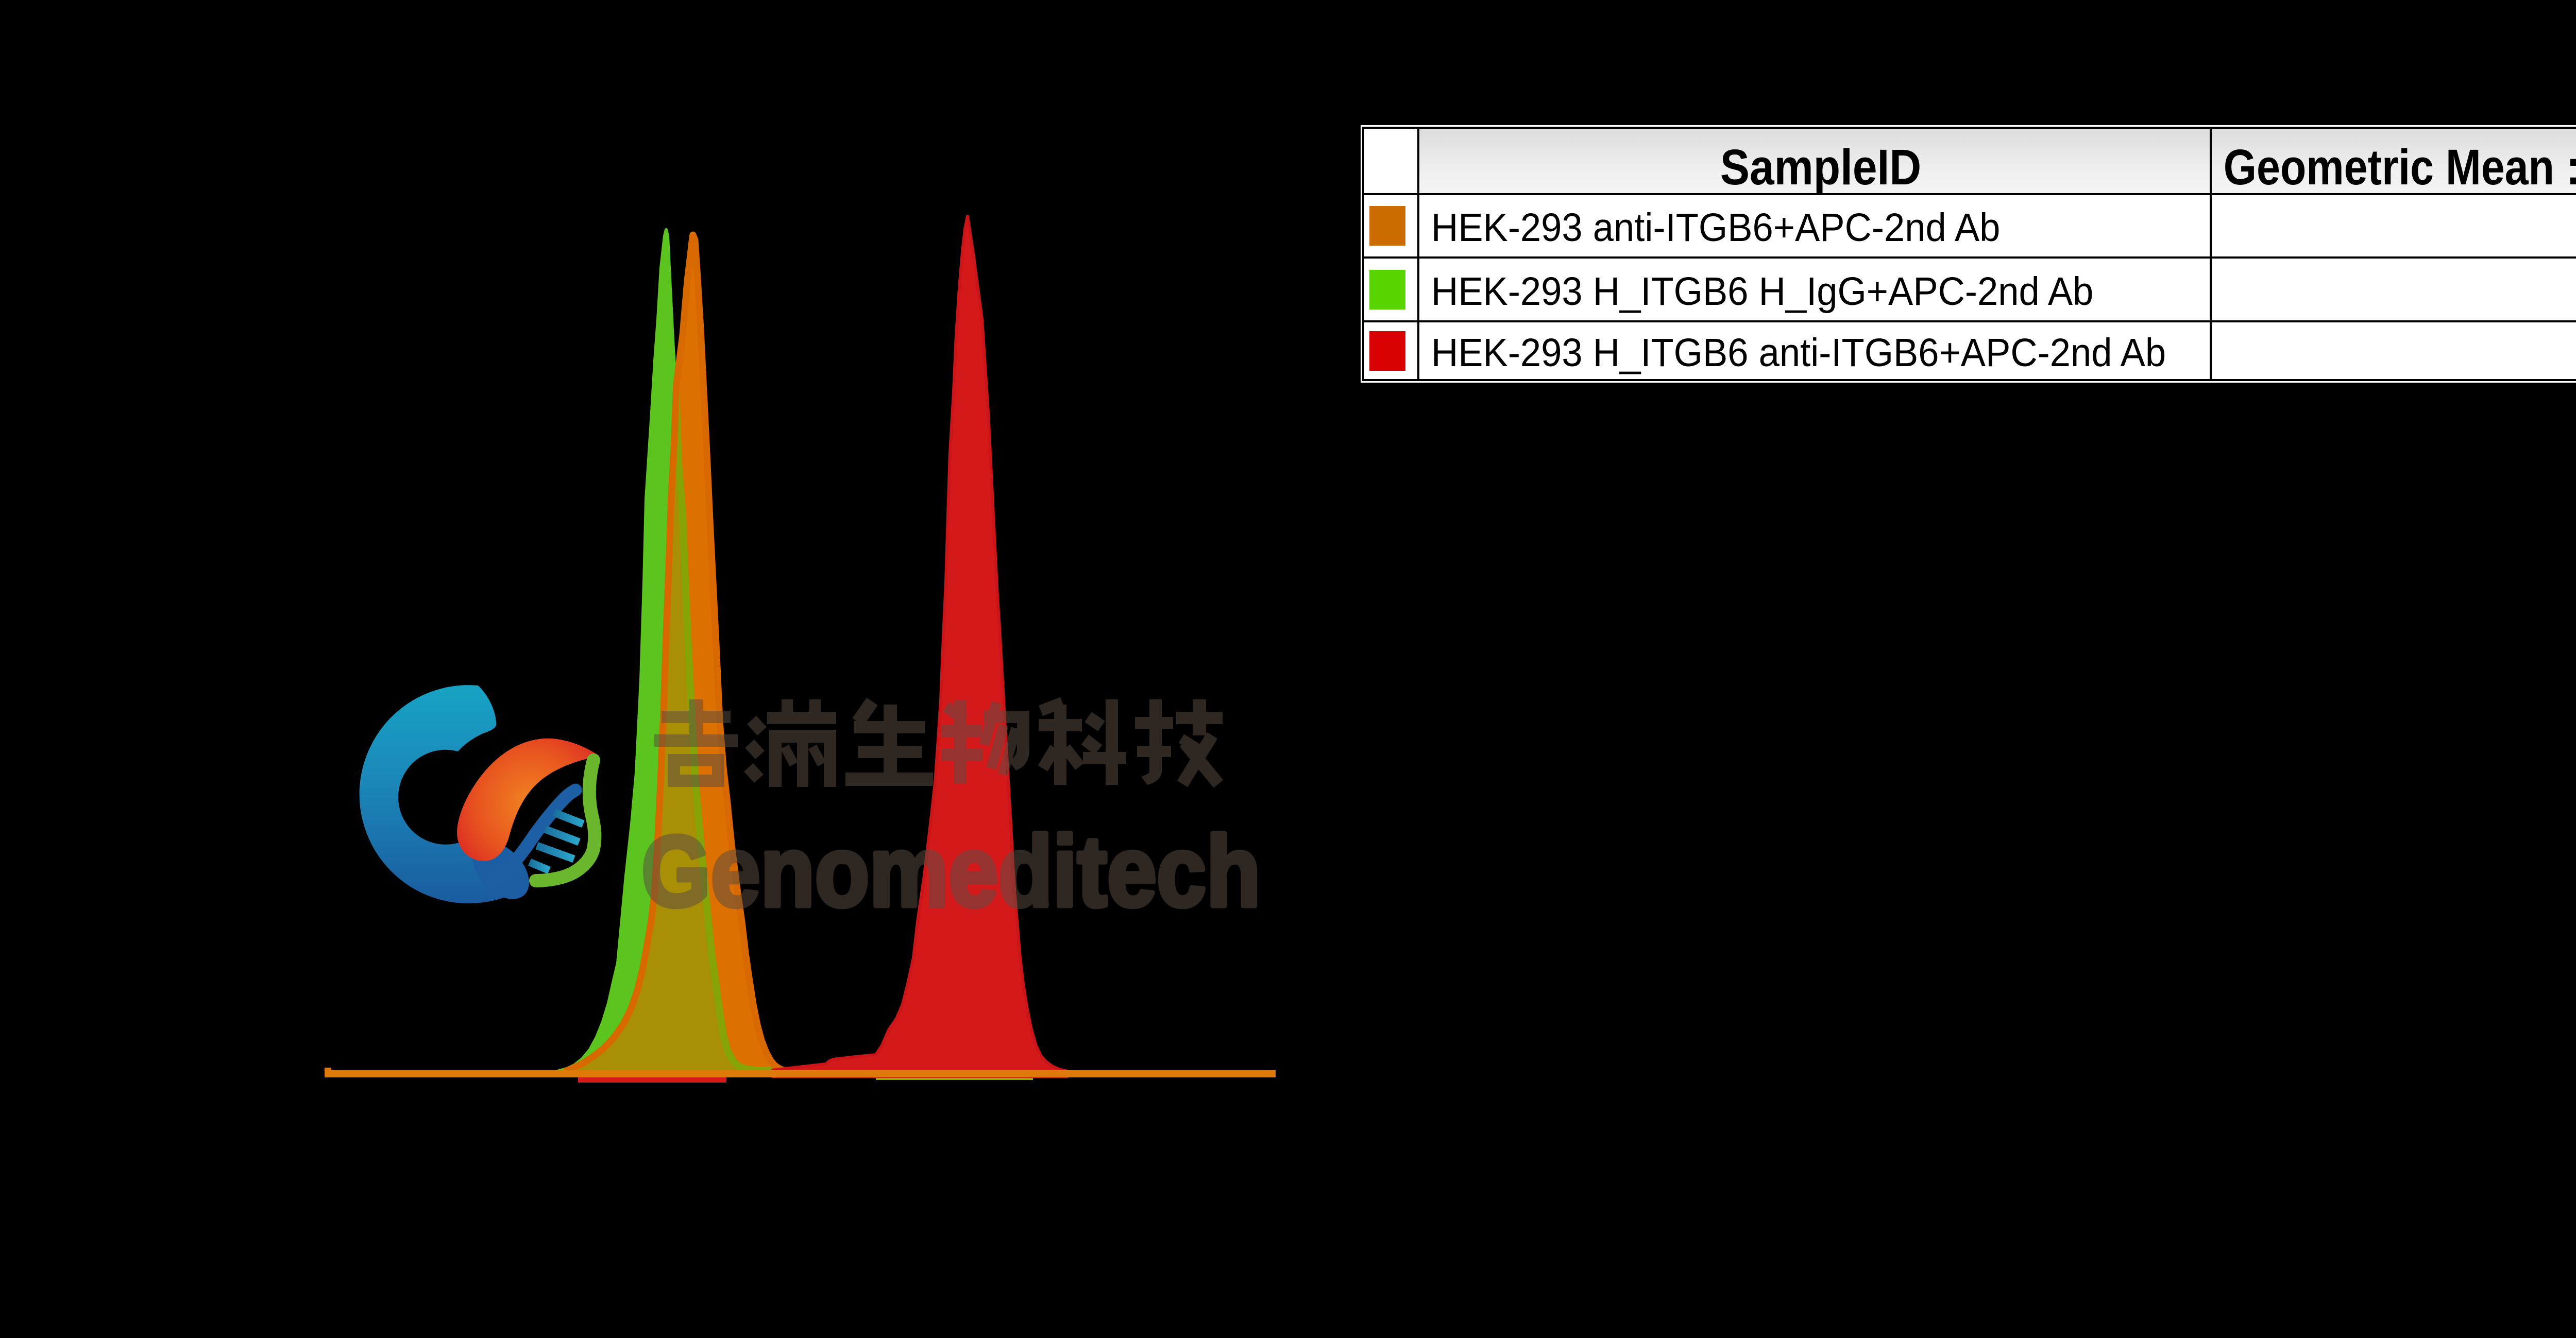 The width and height of the screenshot is (2576, 1338). What do you see at coordinates (951, 871) in the screenshot?
I see `svg-text: Genomeditech` at bounding box center [951, 871].